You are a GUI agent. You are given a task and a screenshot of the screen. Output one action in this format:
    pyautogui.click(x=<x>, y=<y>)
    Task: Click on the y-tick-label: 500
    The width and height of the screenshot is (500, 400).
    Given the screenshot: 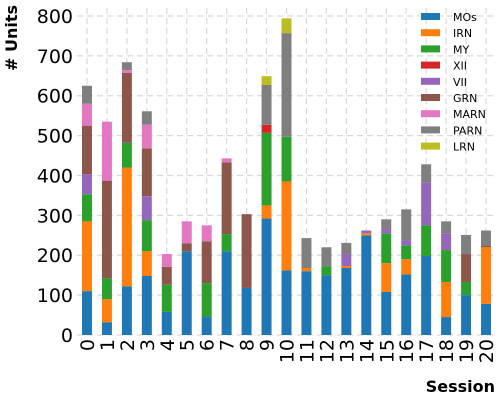 What is the action you would take?
    pyautogui.click(x=55, y=137)
    